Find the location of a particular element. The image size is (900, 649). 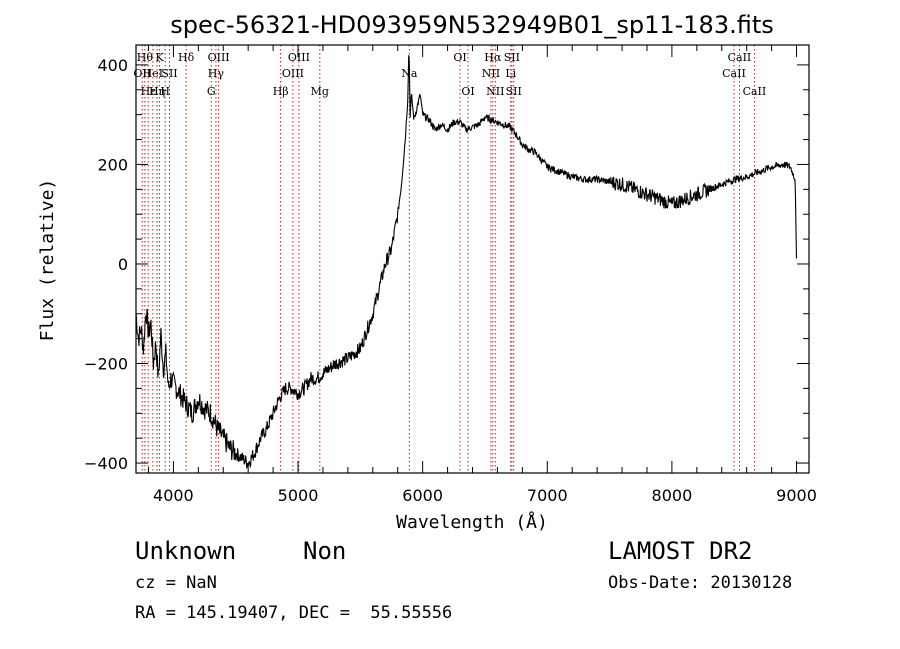

line-marker-label: Hα is located at coordinates (493, 57).